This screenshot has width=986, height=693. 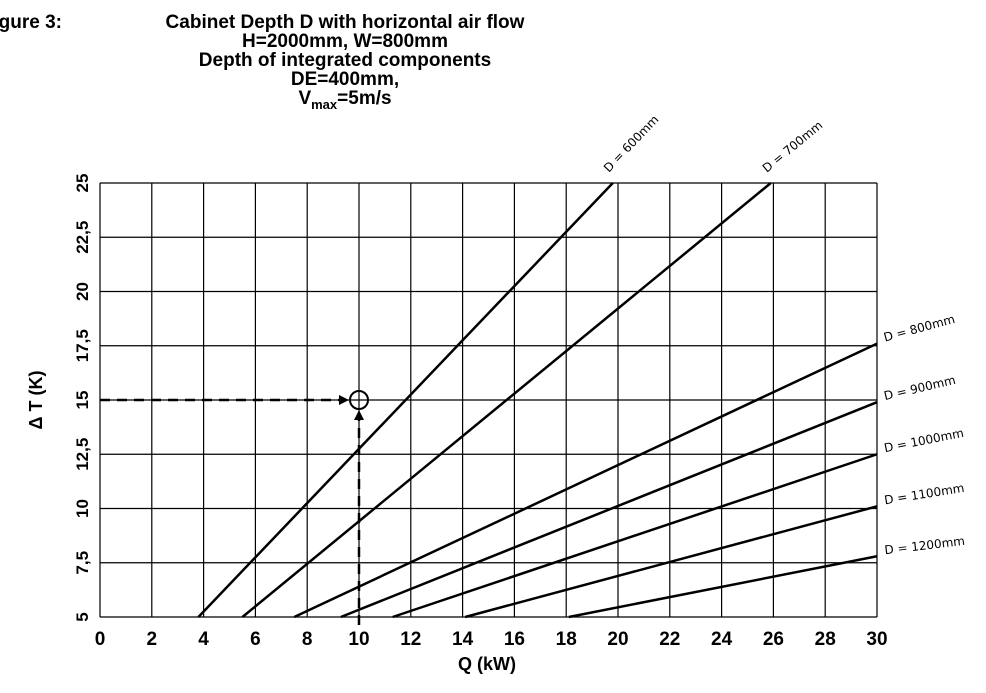 I want to click on x-axis-label: Q (kW), so click(x=487, y=664).